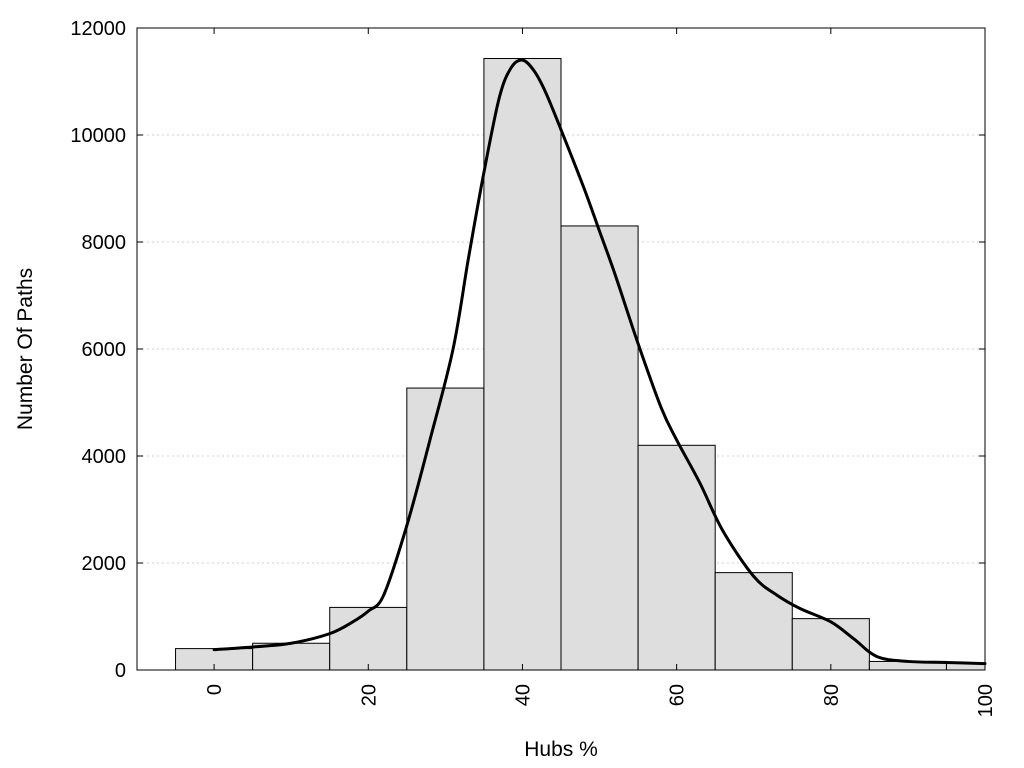 This screenshot has height=768, width=1024. What do you see at coordinates (523, 695) in the screenshot?
I see `x-tick-label-40: 40` at bounding box center [523, 695].